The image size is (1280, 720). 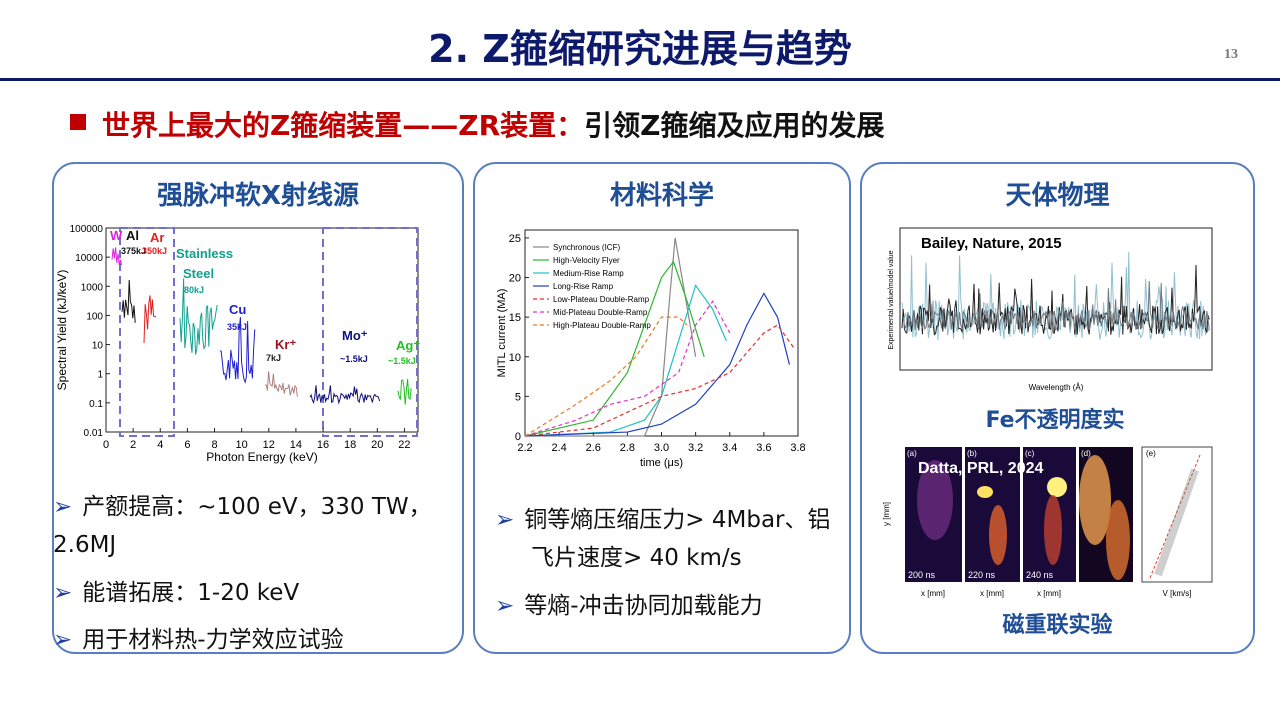 I want to click on bullet-text: 等熵-冲击协同加载能力, so click(x=643, y=606).